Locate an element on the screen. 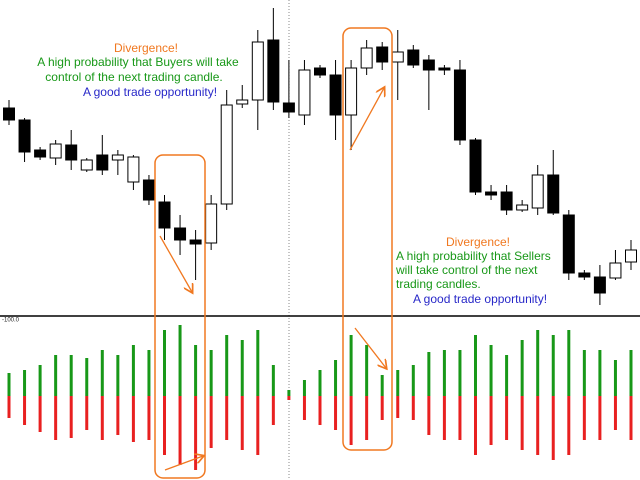 The width and height of the screenshot is (640, 480). highlight-box is located at coordinates (367, 239).